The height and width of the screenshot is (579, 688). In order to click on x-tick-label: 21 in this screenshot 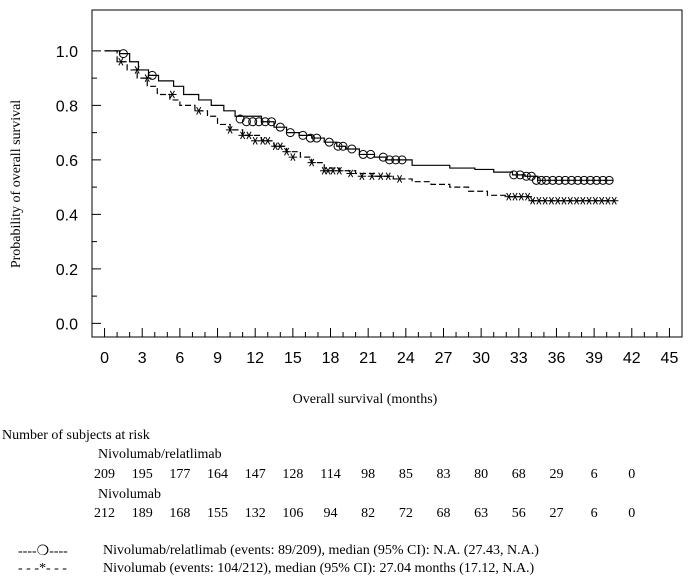, I will do `click(368, 358)`.